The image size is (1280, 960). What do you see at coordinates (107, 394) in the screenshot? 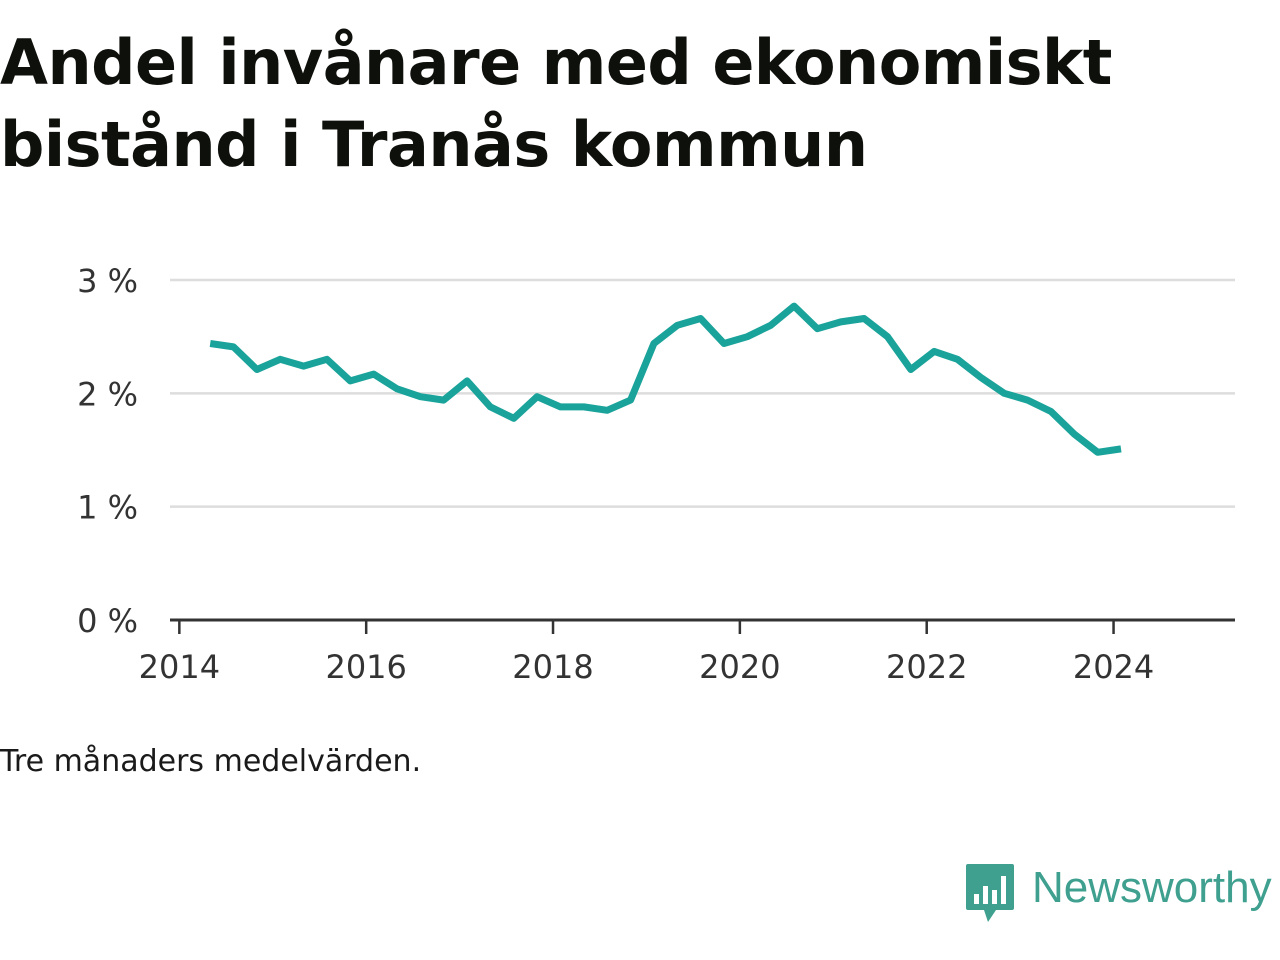
I see `y-tick-label: 2 %` at bounding box center [107, 394].